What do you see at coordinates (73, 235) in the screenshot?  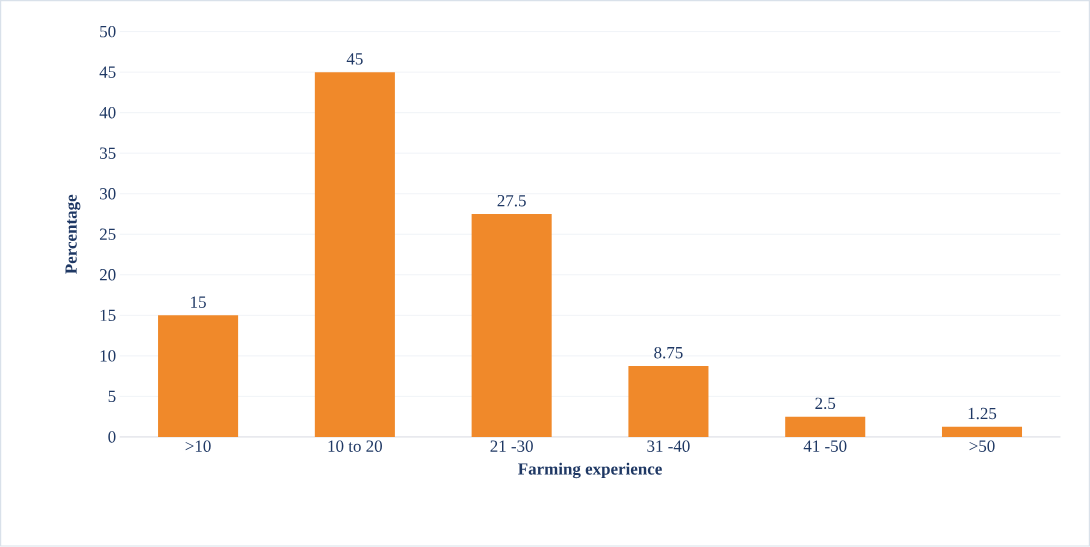 I see `y-axis-title: Percentage` at bounding box center [73, 235].